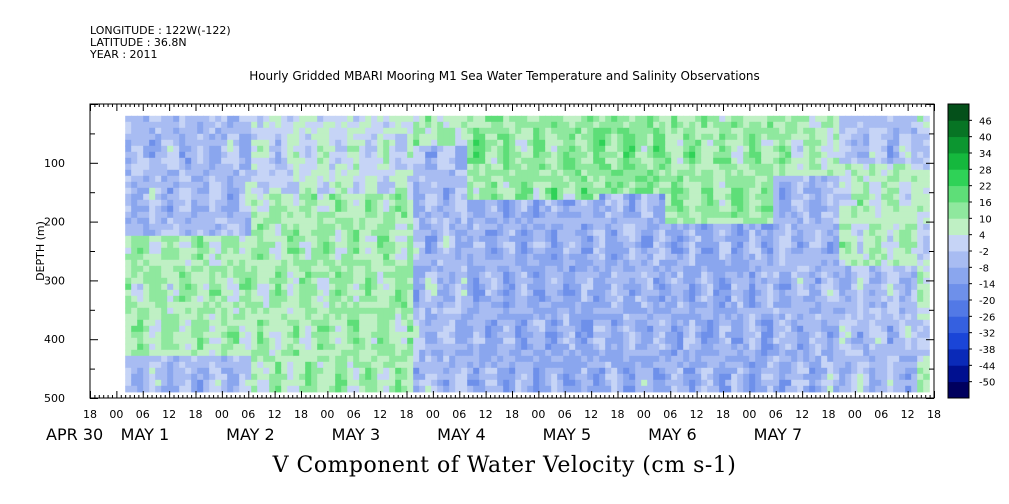 The width and height of the screenshot is (1009, 504). I want to click on y-tick-label: 200, so click(54, 222).